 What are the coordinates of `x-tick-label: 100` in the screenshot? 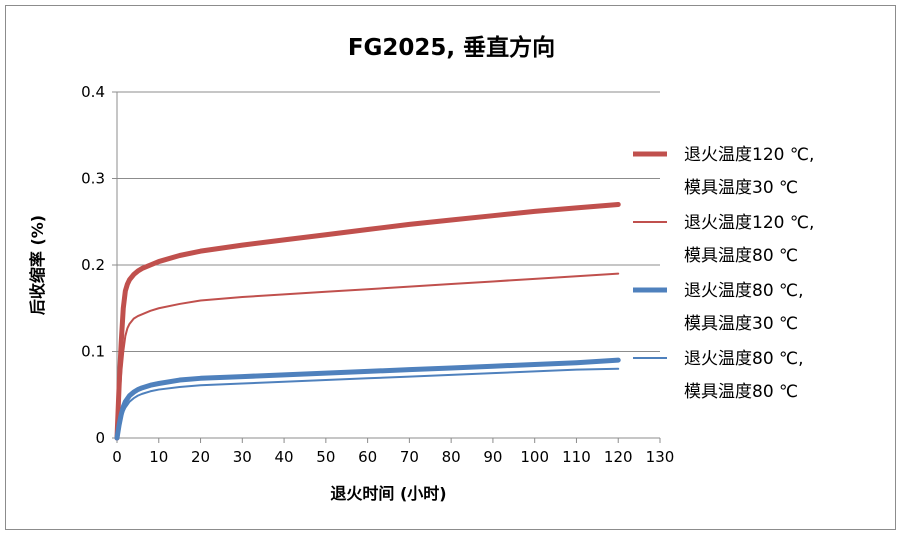 It's located at (534, 457).